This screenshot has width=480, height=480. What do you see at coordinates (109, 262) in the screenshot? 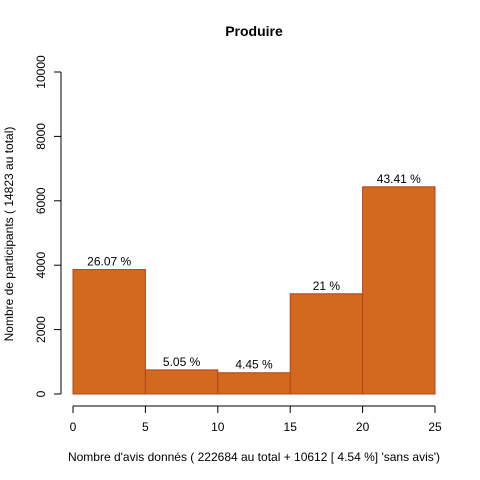
I see `bar-percent-label-0: 26.07 %` at bounding box center [109, 262].